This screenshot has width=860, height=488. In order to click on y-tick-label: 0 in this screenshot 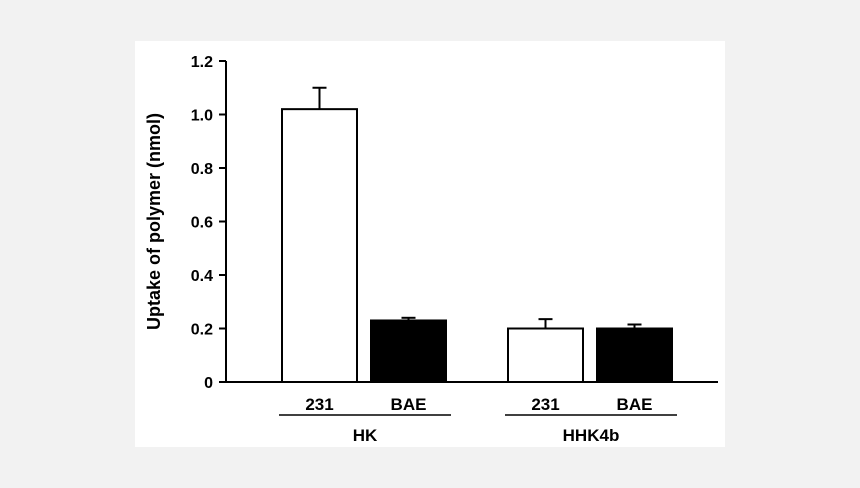, I will do `click(208, 383)`.